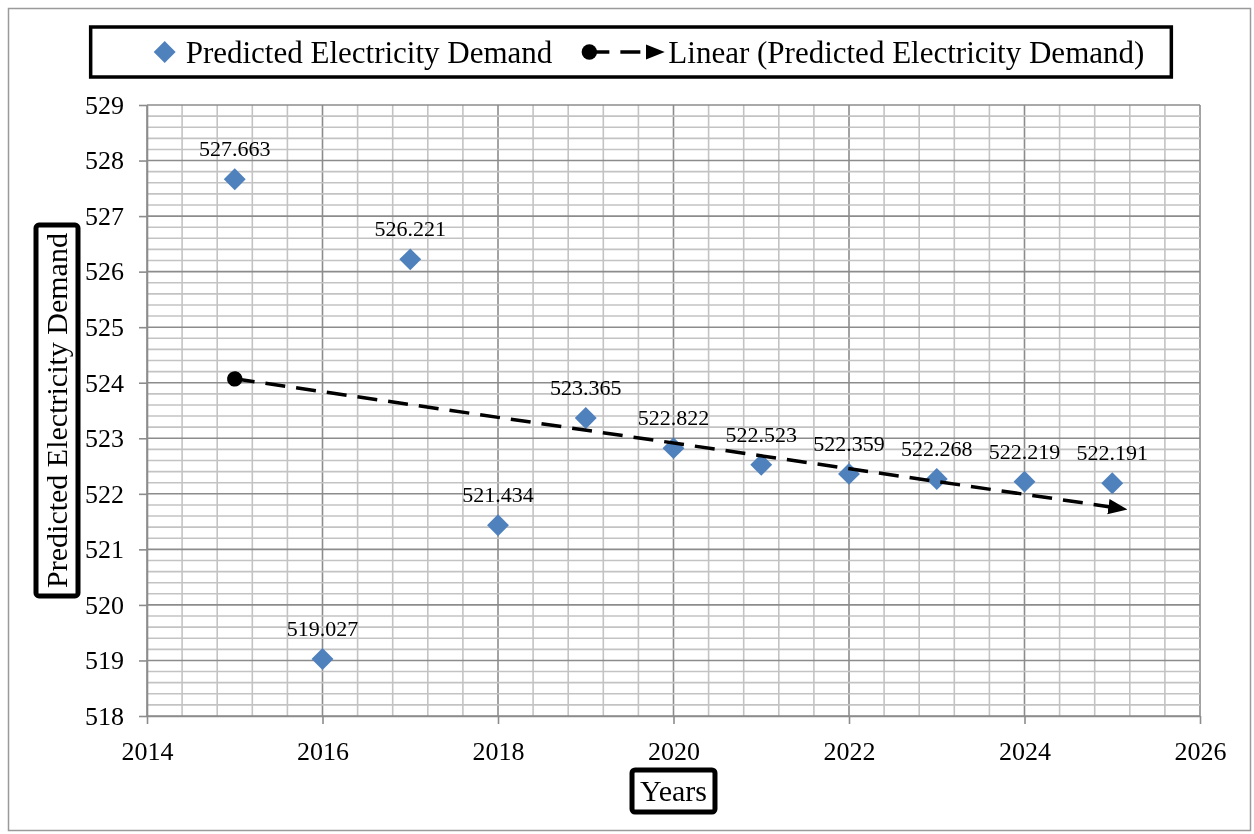  Describe the element at coordinates (1112, 453) in the screenshot. I see `data-label: 522.191` at that location.